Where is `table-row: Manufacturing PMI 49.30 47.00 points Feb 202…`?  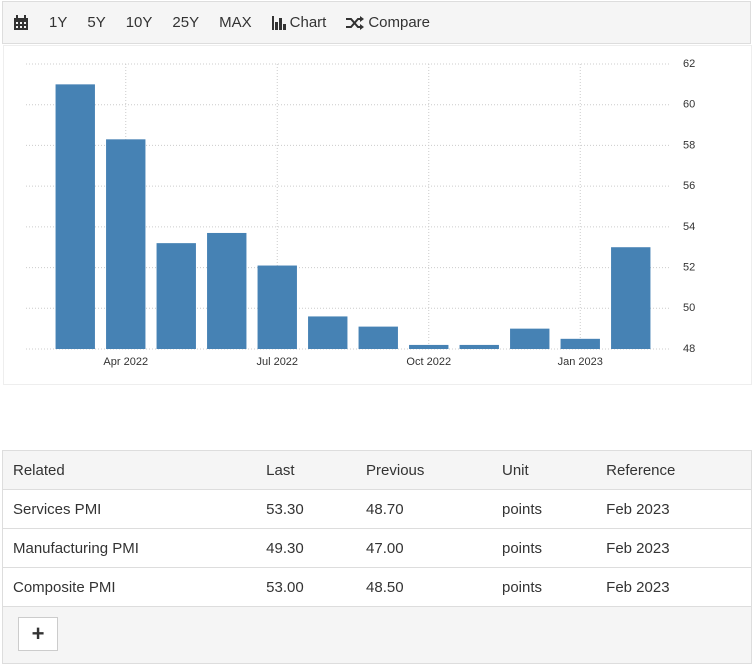 table-row: Manufacturing PMI 49.30 47.00 points Feb 202… is located at coordinates (377, 548).